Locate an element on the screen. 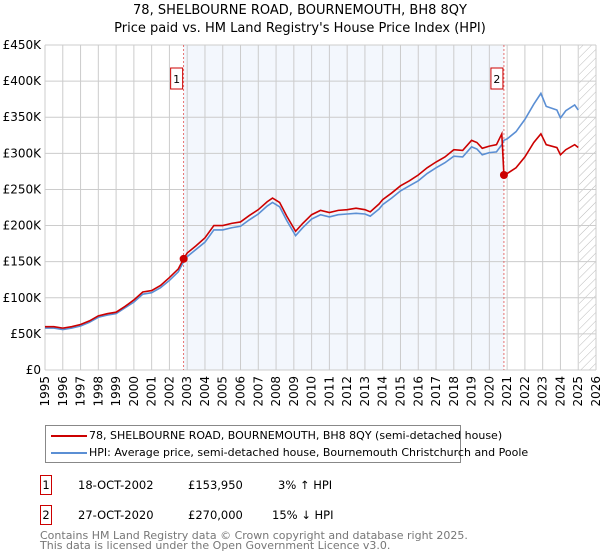 Image resolution: width=600 pixels, height=560 pixels. y-tick-label: £0 is located at coordinates (33, 370).